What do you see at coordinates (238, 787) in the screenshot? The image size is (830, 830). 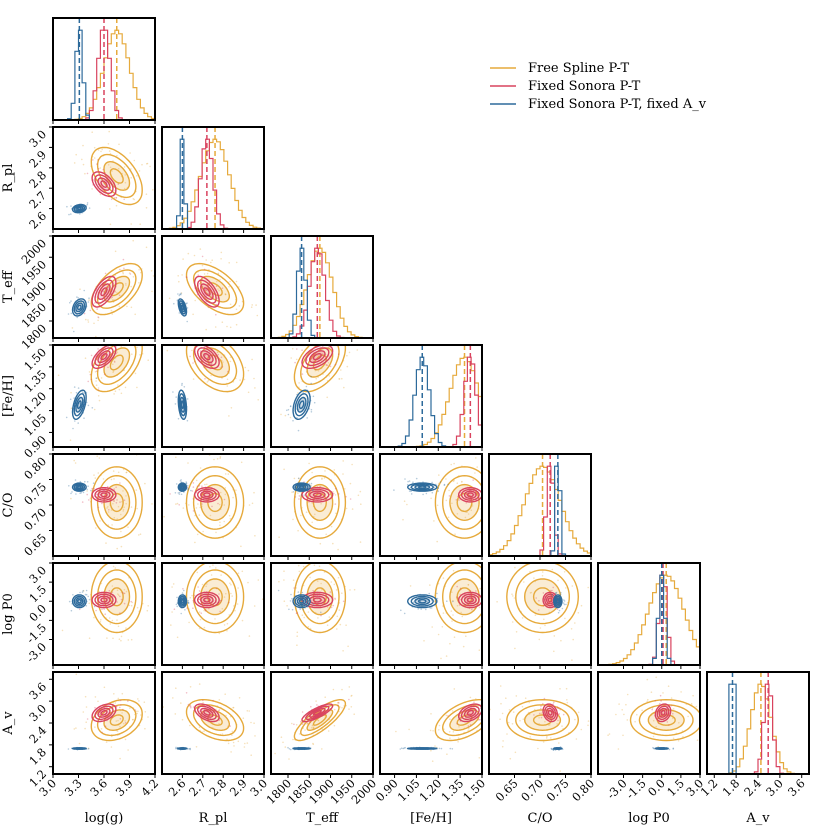 I see `x-tick-label: 2.9` at bounding box center [238, 787].